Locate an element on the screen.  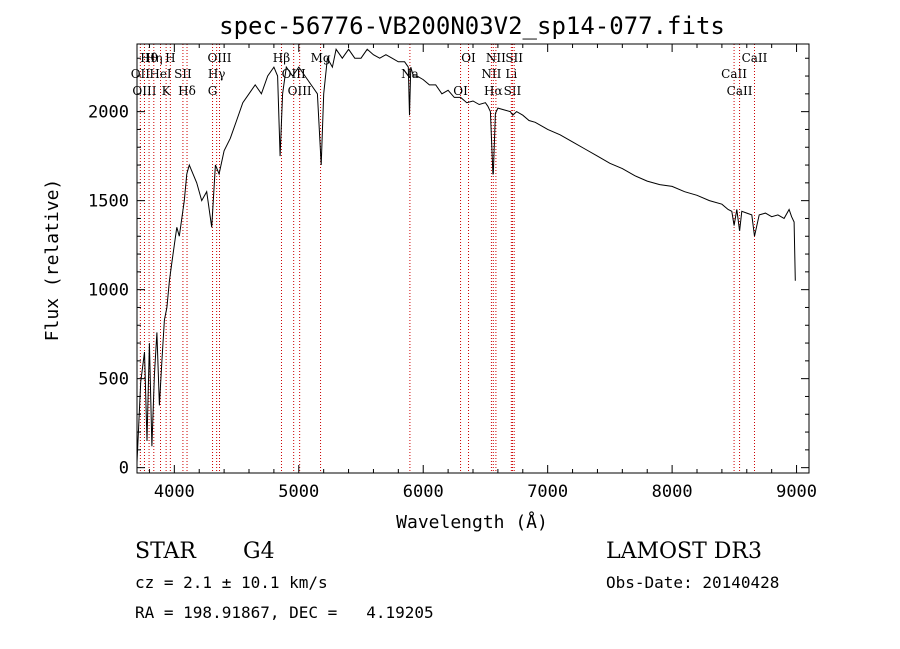
y-axis-label: Flux (relative) is located at coordinates (52, 260).